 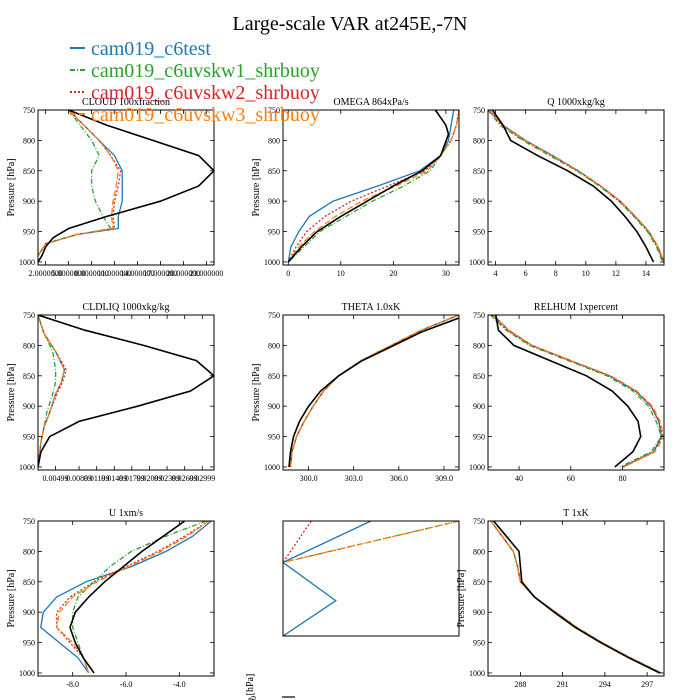 What do you see at coordinates (160, 273) in the screenshot?
I see `x-tick-label: 17.000000` at bounding box center [160, 273].